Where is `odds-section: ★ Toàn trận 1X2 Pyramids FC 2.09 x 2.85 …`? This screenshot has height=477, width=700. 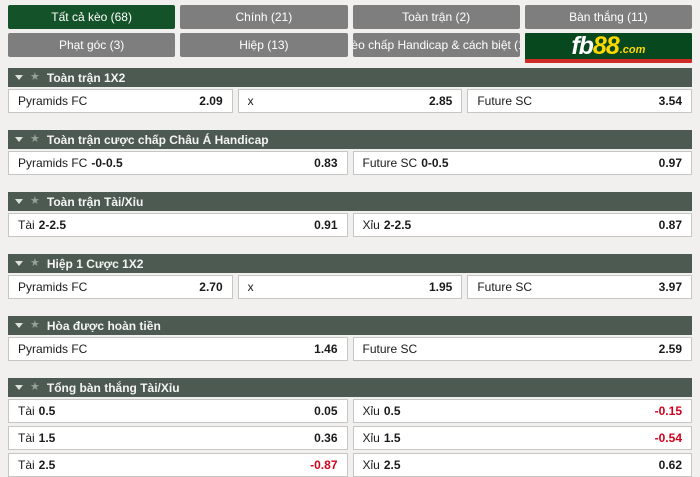 odds-section: ★ Toàn trận 1X2 Pyramids FC 2.09 x 2.85 … is located at coordinates (350, 90).